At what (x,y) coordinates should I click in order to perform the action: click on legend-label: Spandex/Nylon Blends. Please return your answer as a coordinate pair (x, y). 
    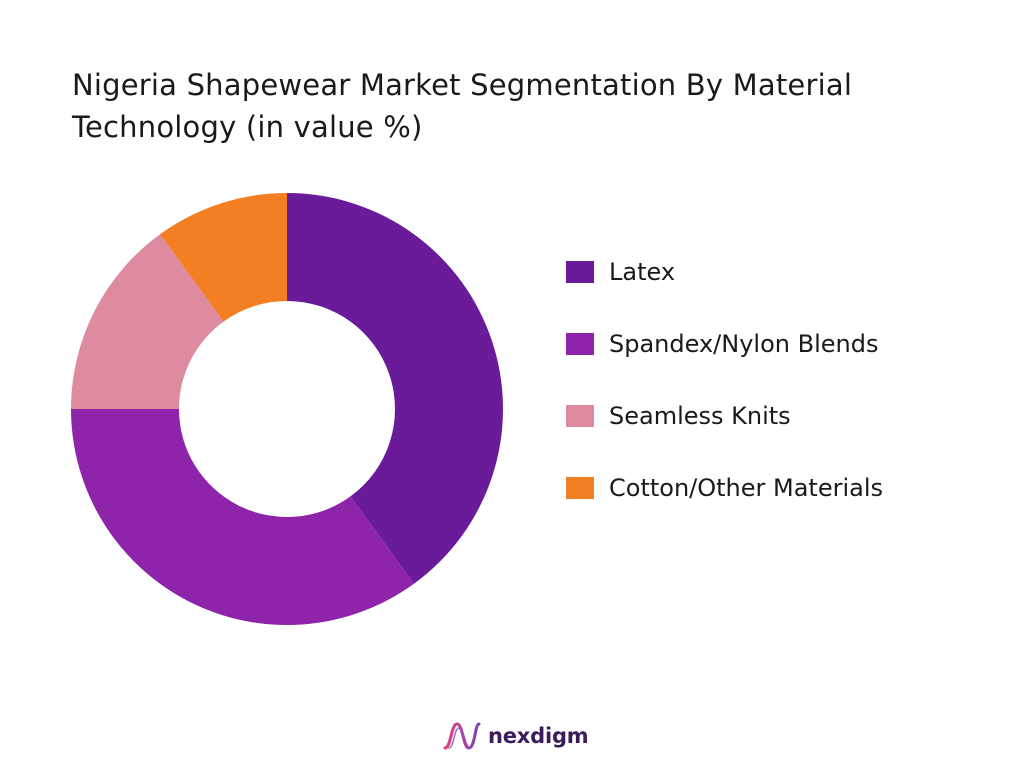
    Looking at the image, I should click on (744, 344).